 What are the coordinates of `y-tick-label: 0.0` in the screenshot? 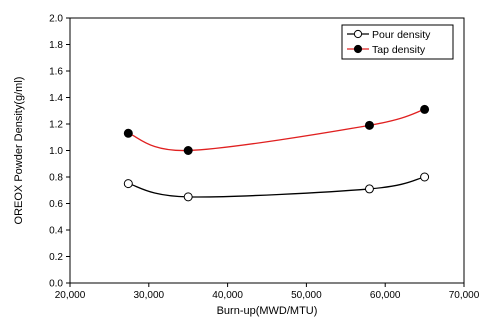 It's located at (56, 284).